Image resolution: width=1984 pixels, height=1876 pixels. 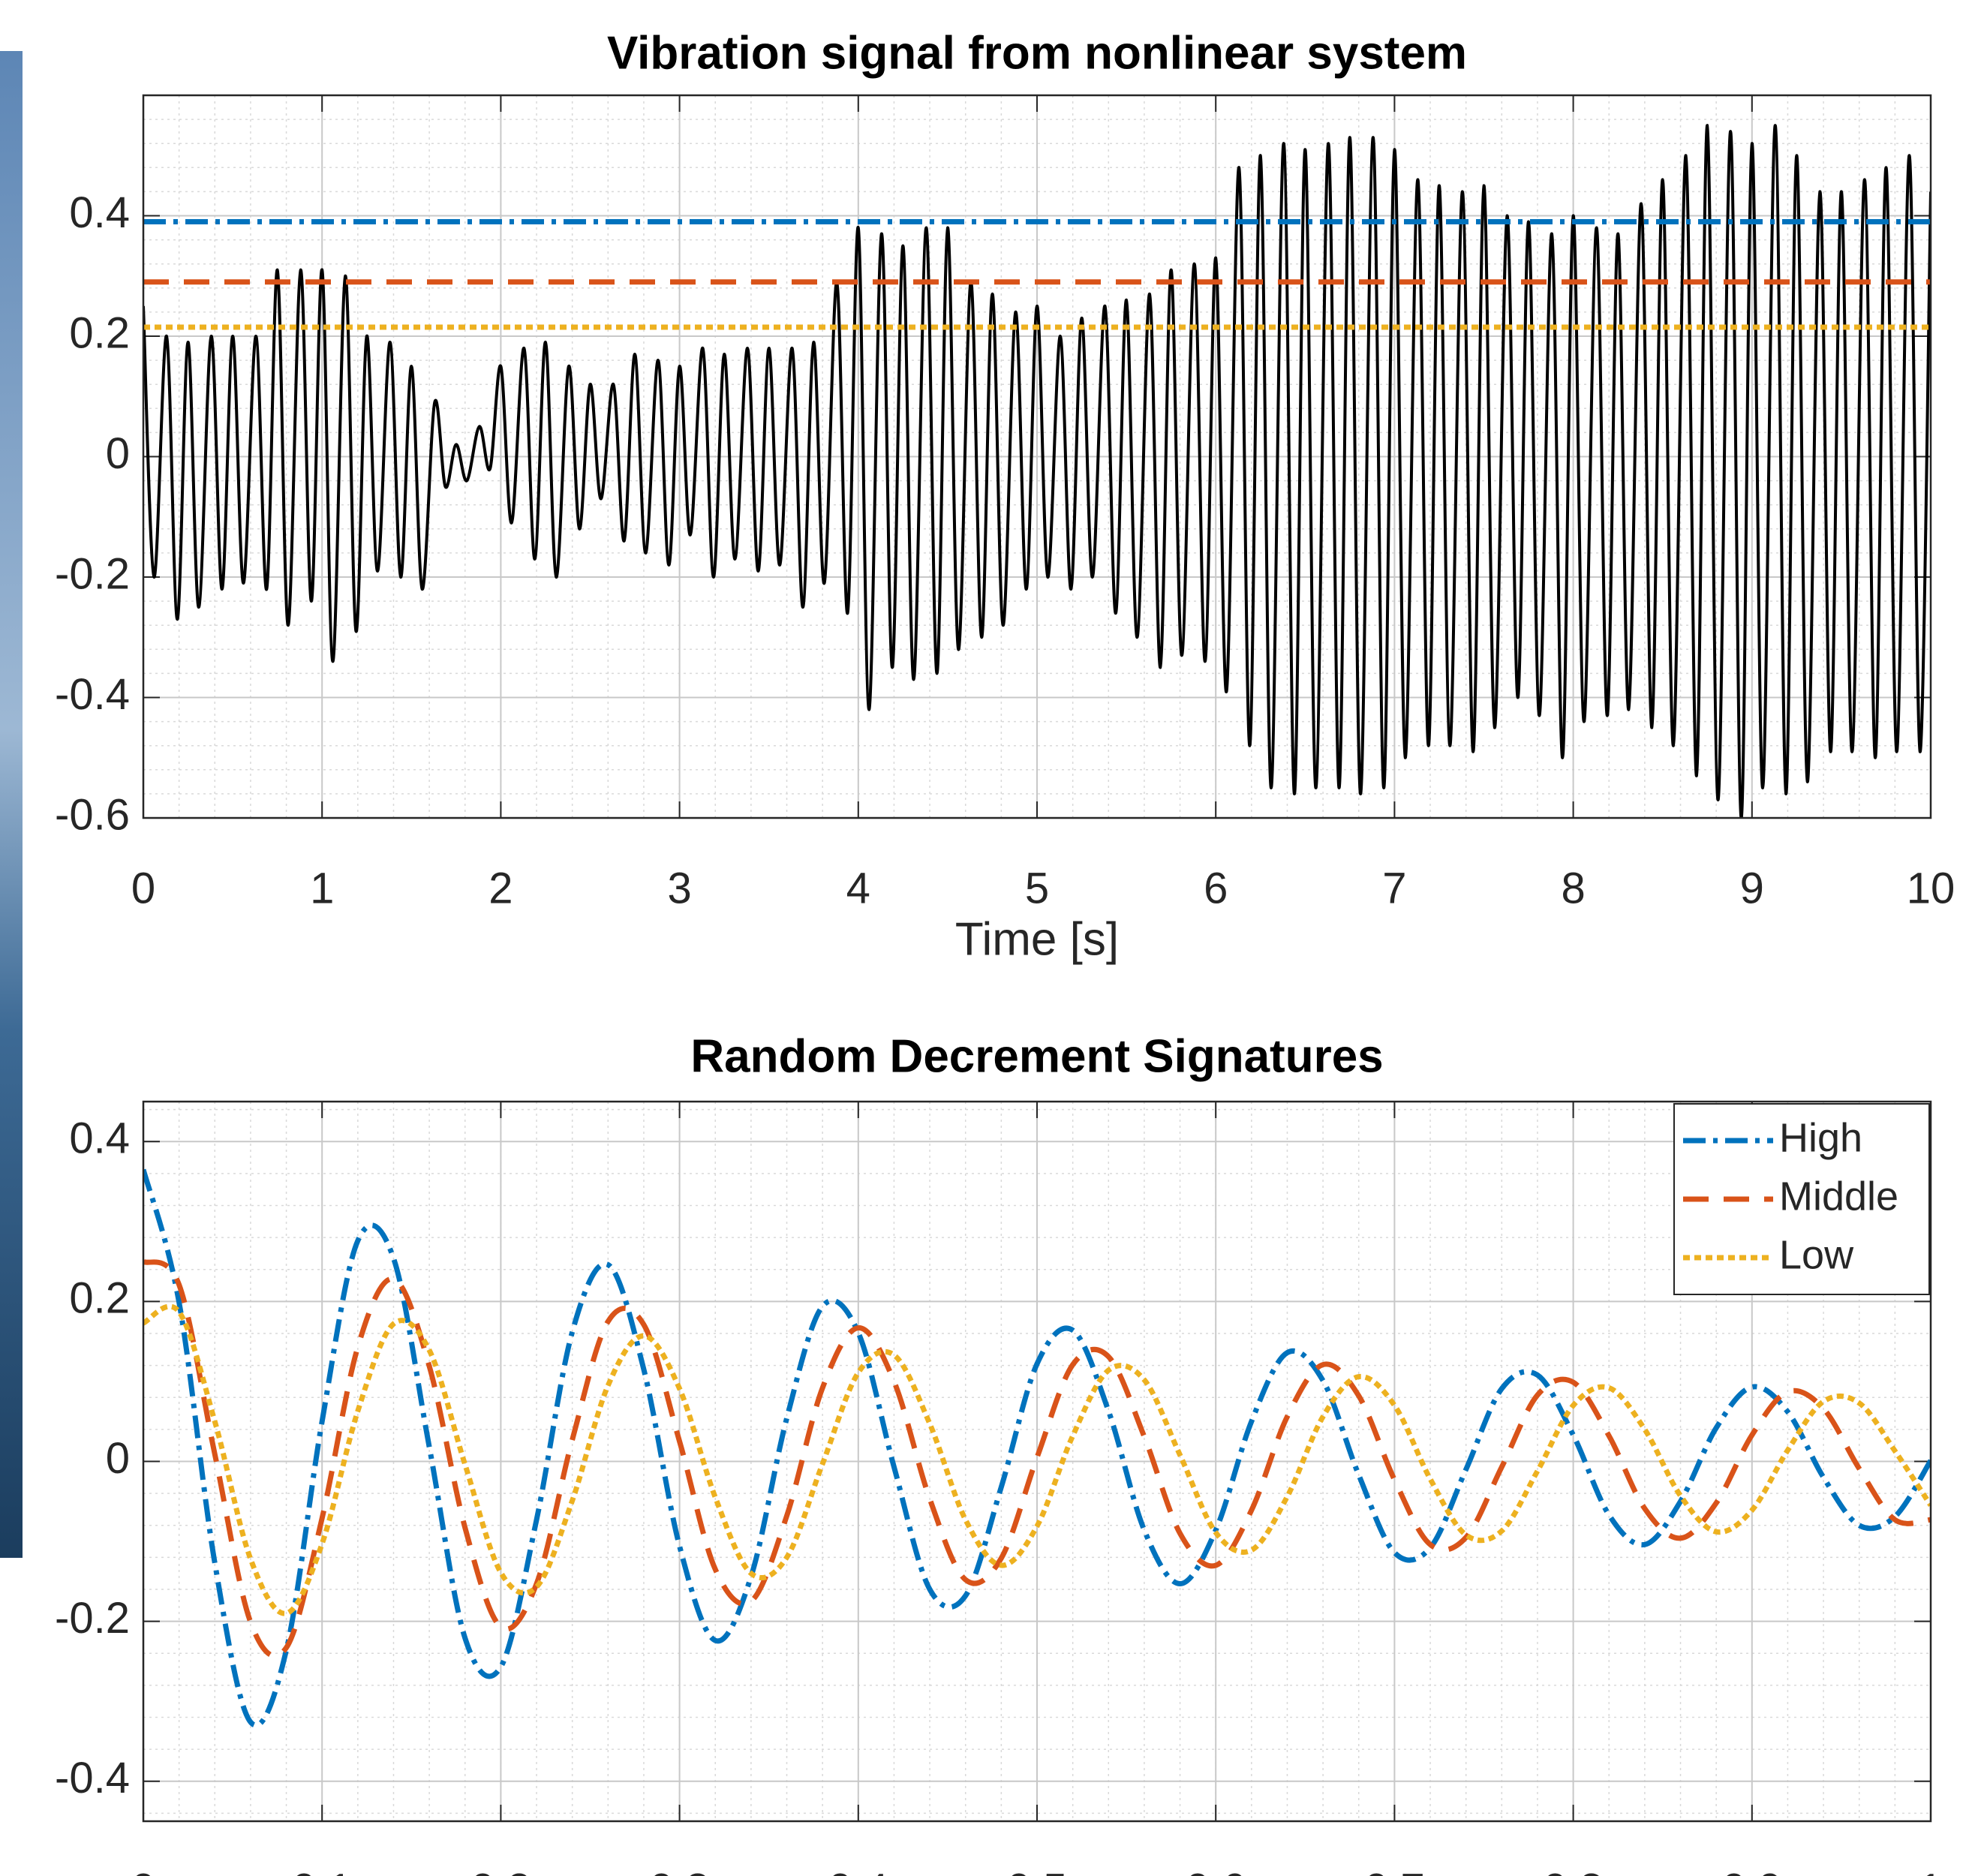 I want to click on x-tick-label: 0.4, so click(x=858, y=1870).